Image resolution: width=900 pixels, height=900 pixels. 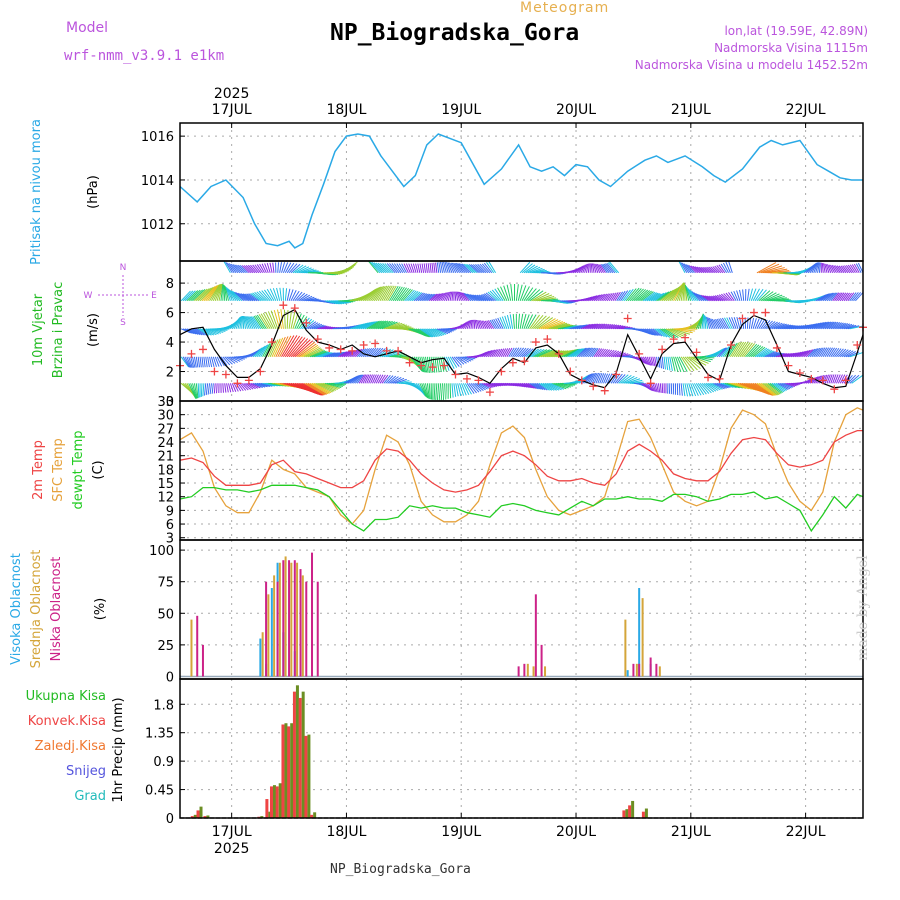 What do you see at coordinates (123, 268) in the screenshot?
I see `compass-n: N` at bounding box center [123, 268].